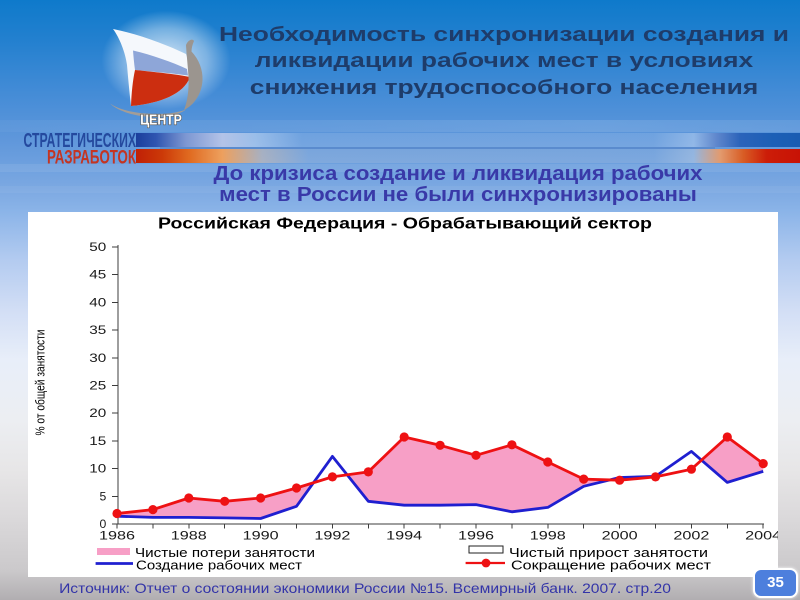 This screenshot has width=800, height=600. What do you see at coordinates (97, 414) in the screenshot?
I see `svg-text: 20` at bounding box center [97, 414].